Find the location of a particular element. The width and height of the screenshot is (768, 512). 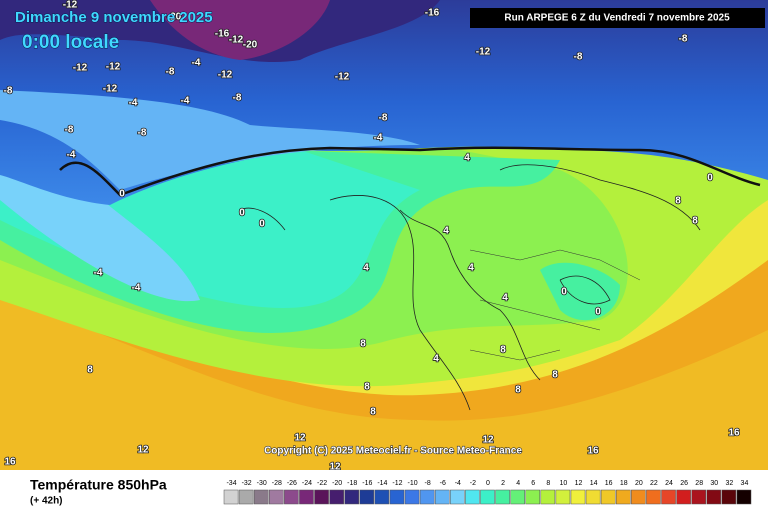

scale-tick-label: 8 is located at coordinates (548, 483).